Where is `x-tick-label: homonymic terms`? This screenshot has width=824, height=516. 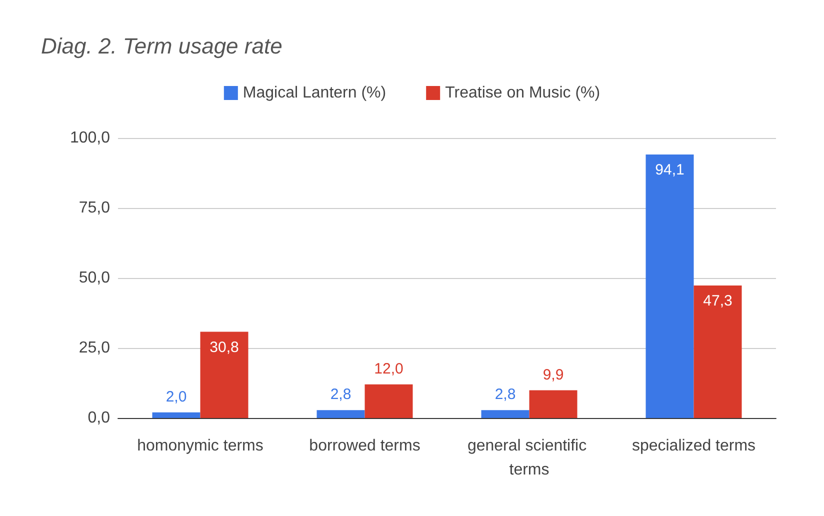
x-tick-label: homonymic terms is located at coordinates (200, 446).